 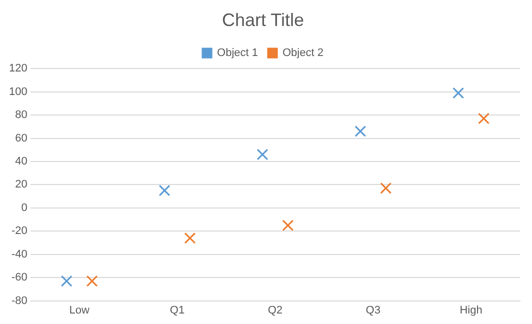 What do you see at coordinates (275, 310) in the screenshot?
I see `x-tick-label: Q2` at bounding box center [275, 310].